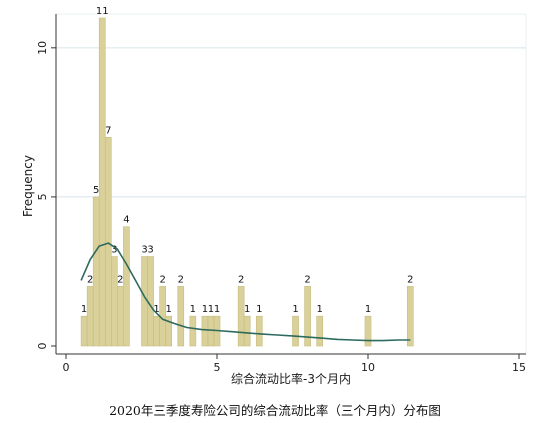 This screenshot has height=423, width=550. I want to click on bar-count-label-12: 2, so click(162, 279).